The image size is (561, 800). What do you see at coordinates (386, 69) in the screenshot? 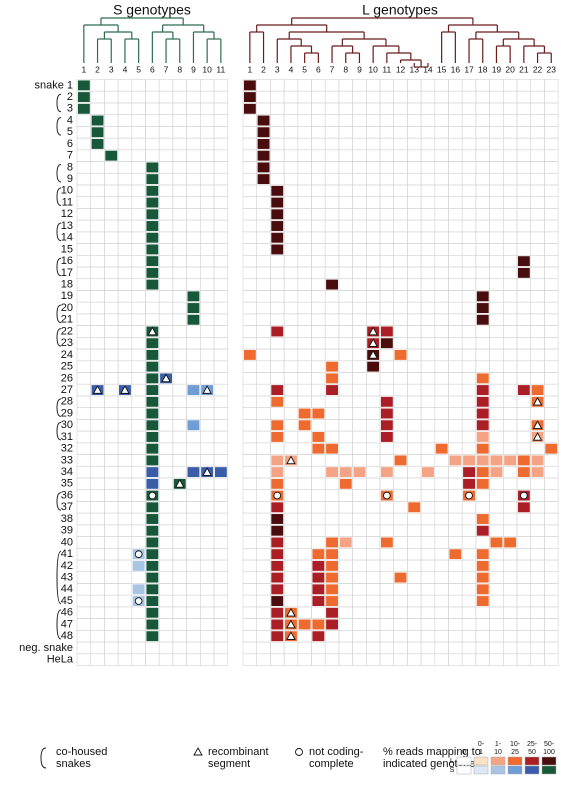
I see `l-col-label: 11` at bounding box center [386, 69].